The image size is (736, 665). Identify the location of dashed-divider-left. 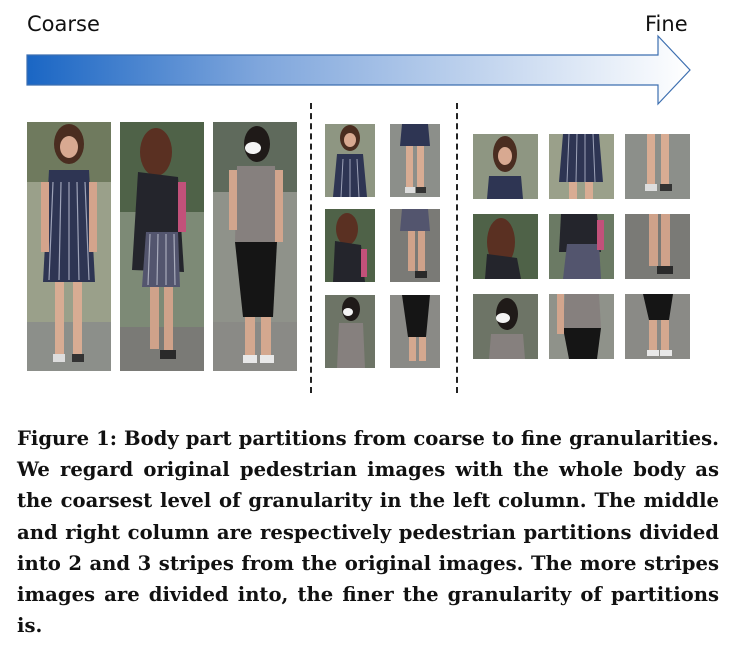
(311, 248).